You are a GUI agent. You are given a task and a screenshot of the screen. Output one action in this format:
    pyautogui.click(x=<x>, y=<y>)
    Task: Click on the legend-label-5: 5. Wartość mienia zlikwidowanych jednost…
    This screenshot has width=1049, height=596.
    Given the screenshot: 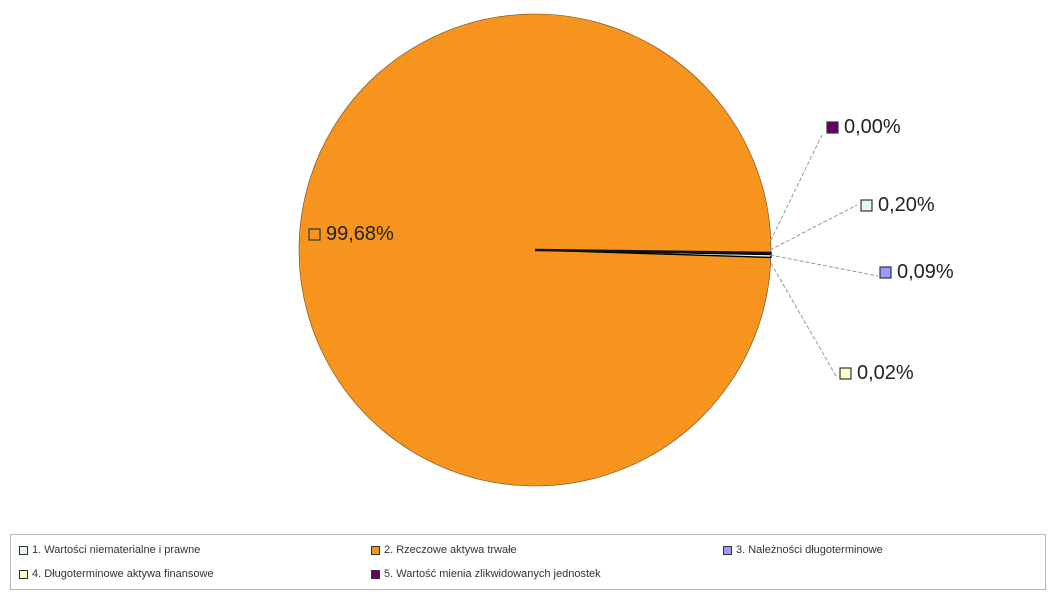 What is the action you would take?
    pyautogui.click(x=492, y=574)
    